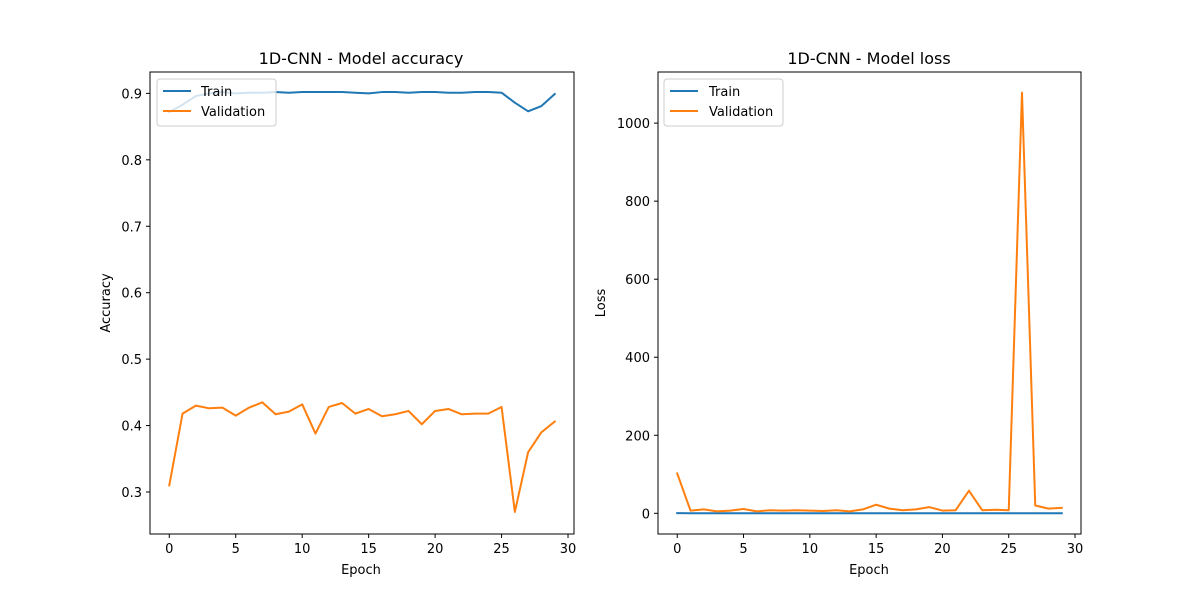 The width and height of the screenshot is (1200, 600). I want to click on y-tick-label: 800, so click(637, 202).